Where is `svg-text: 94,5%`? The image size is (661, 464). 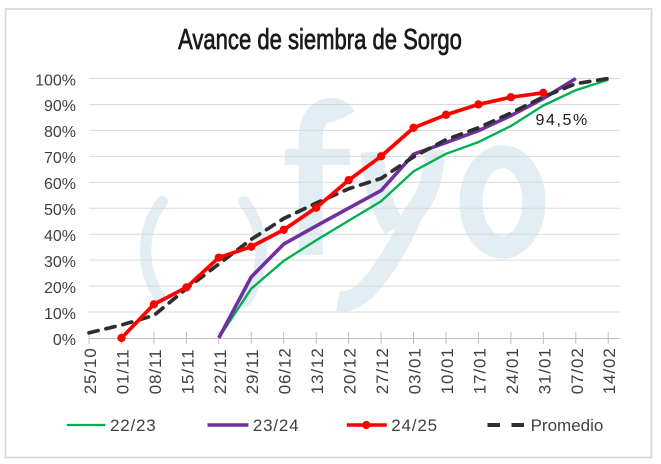 svg-text: 94,5% is located at coordinates (562, 120).